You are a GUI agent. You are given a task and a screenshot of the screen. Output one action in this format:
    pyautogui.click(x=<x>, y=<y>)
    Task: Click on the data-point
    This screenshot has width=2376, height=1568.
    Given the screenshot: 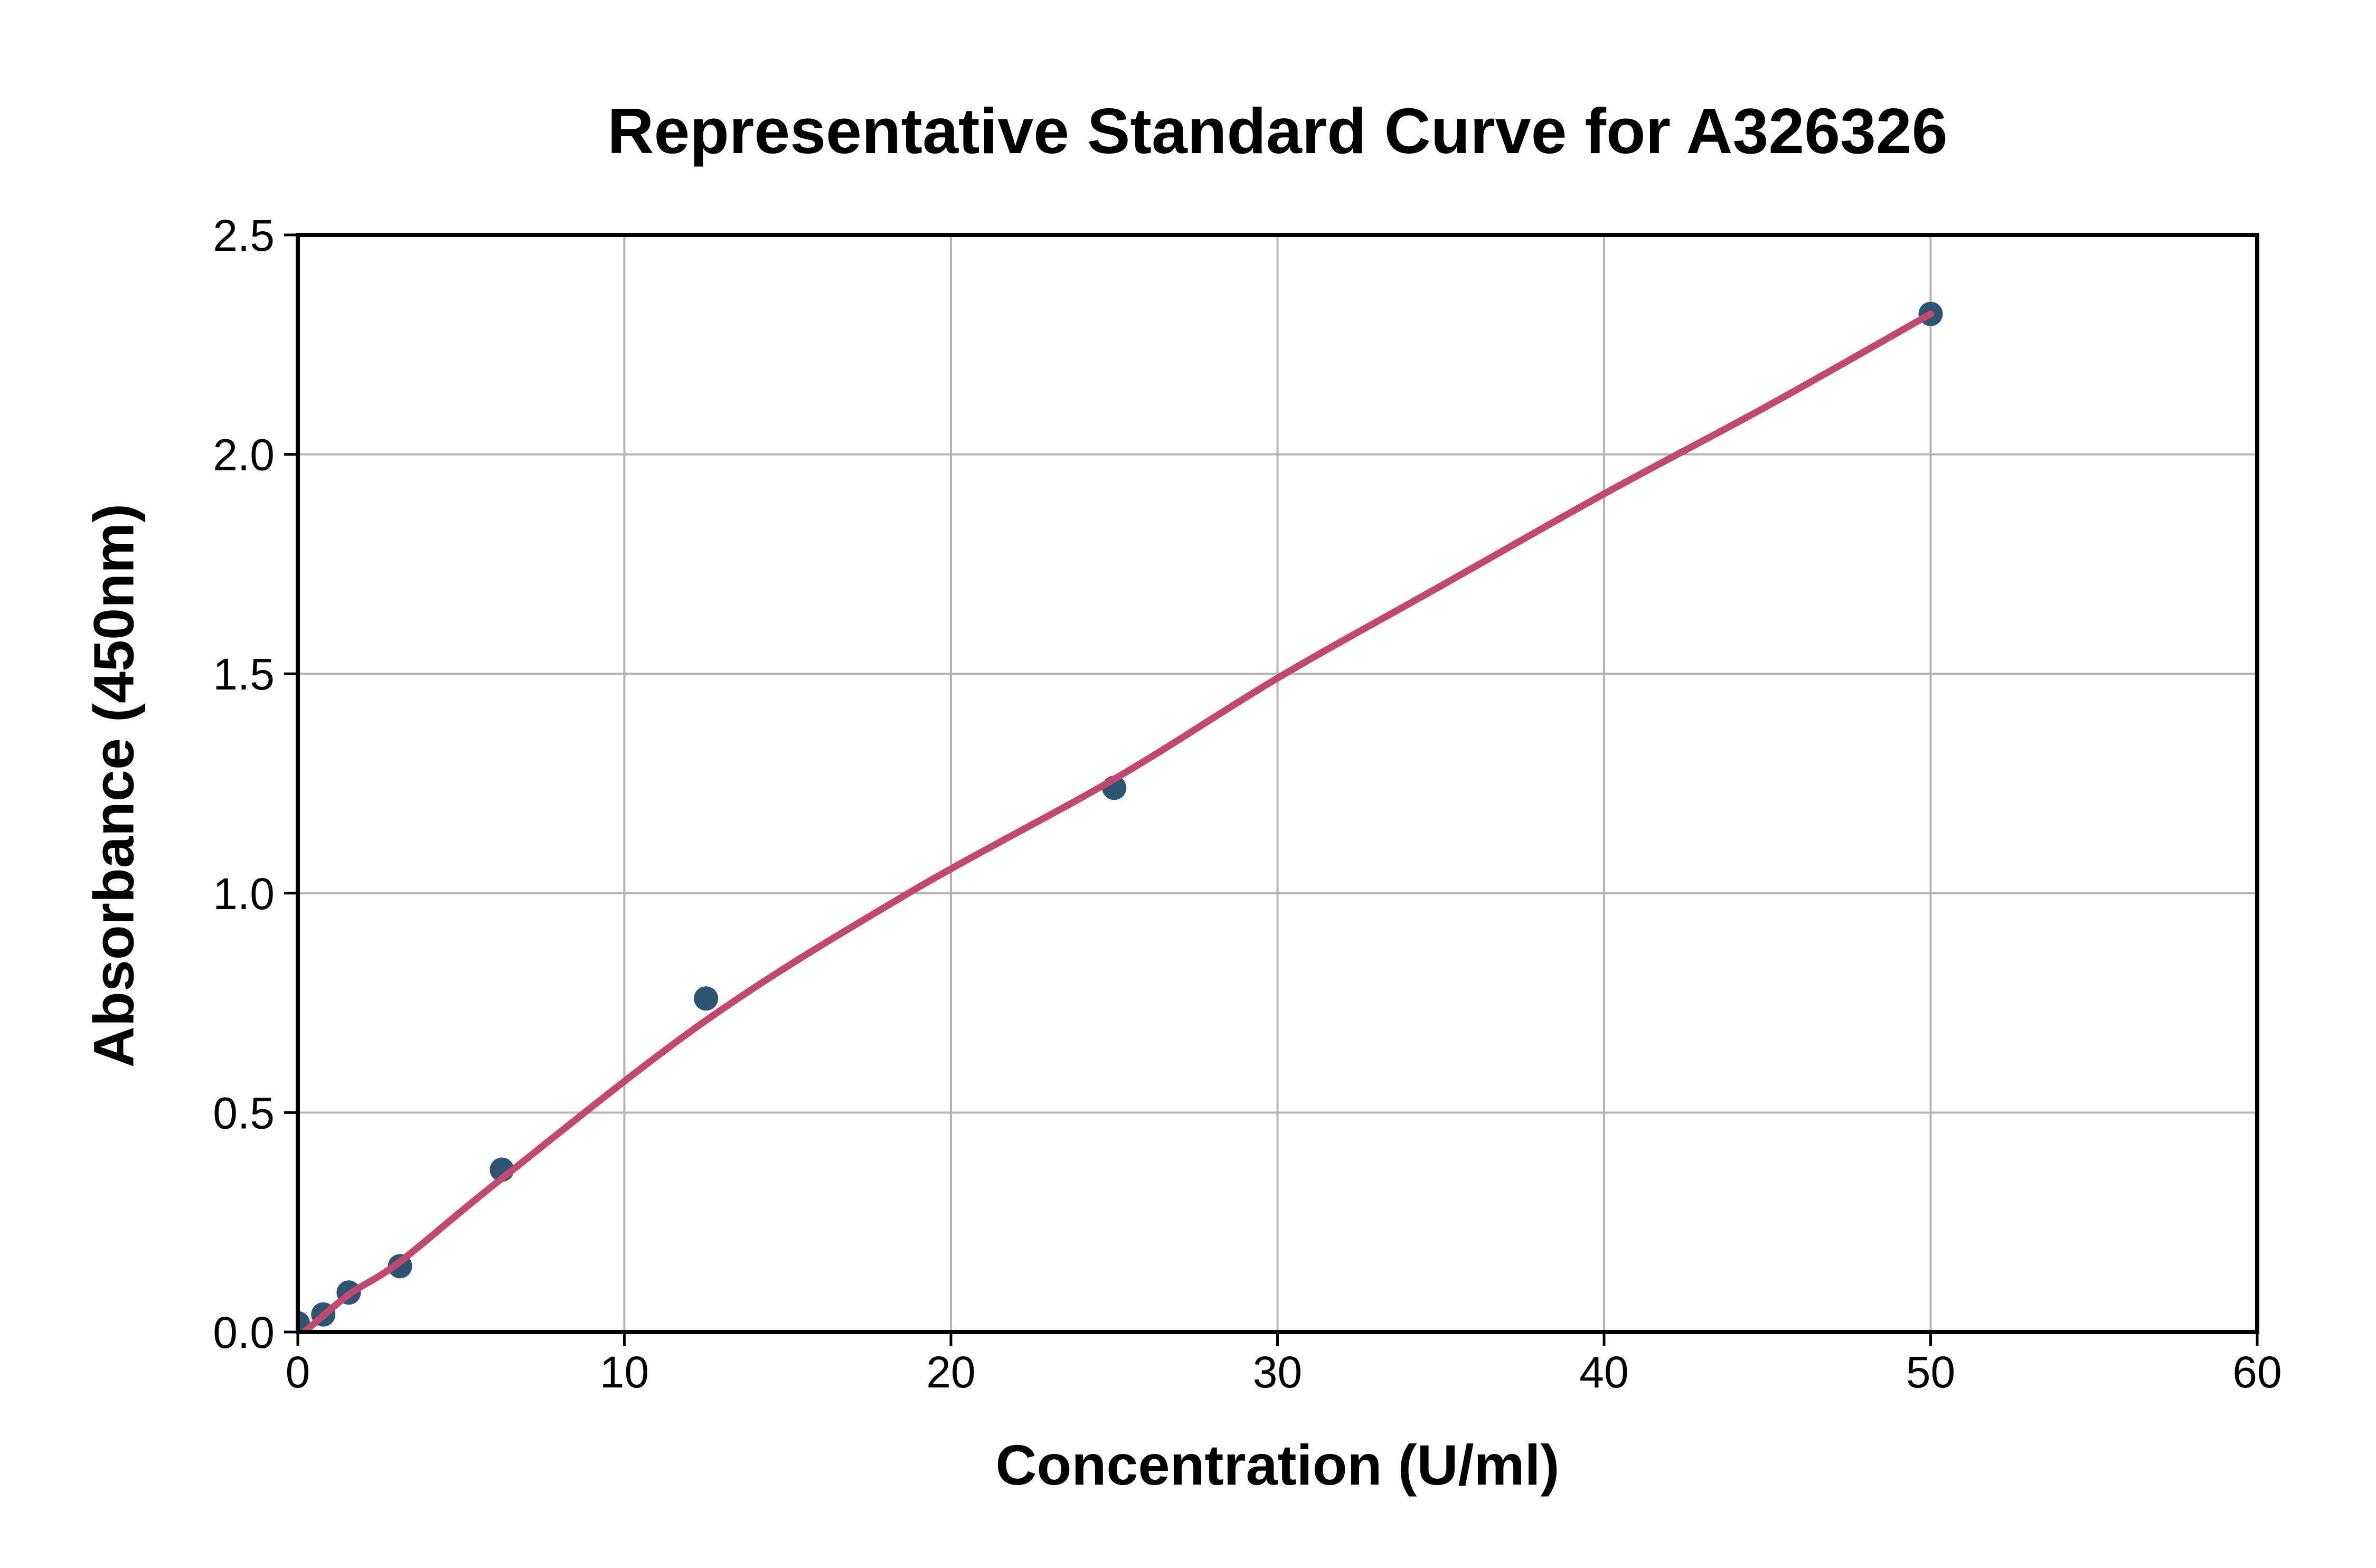 What is the action you would take?
    pyautogui.click(x=707, y=998)
    